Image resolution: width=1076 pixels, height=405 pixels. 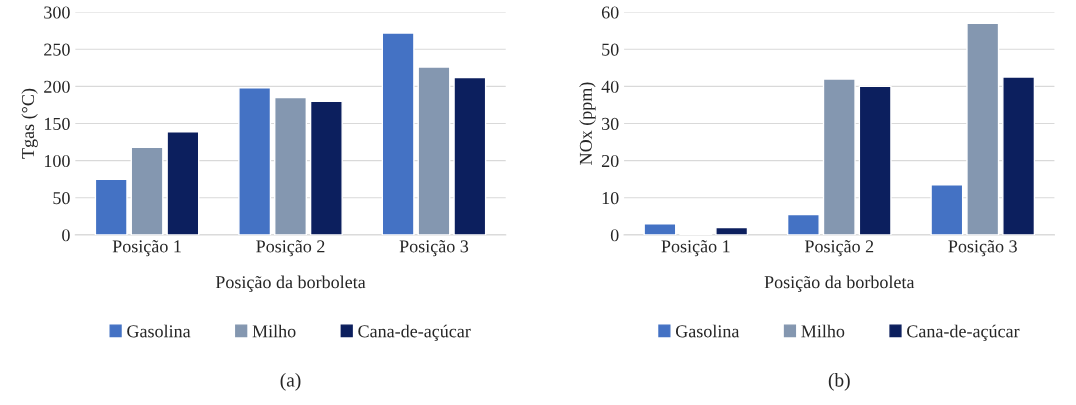 I want to click on y-tick-label: 20, so click(x=610, y=161).